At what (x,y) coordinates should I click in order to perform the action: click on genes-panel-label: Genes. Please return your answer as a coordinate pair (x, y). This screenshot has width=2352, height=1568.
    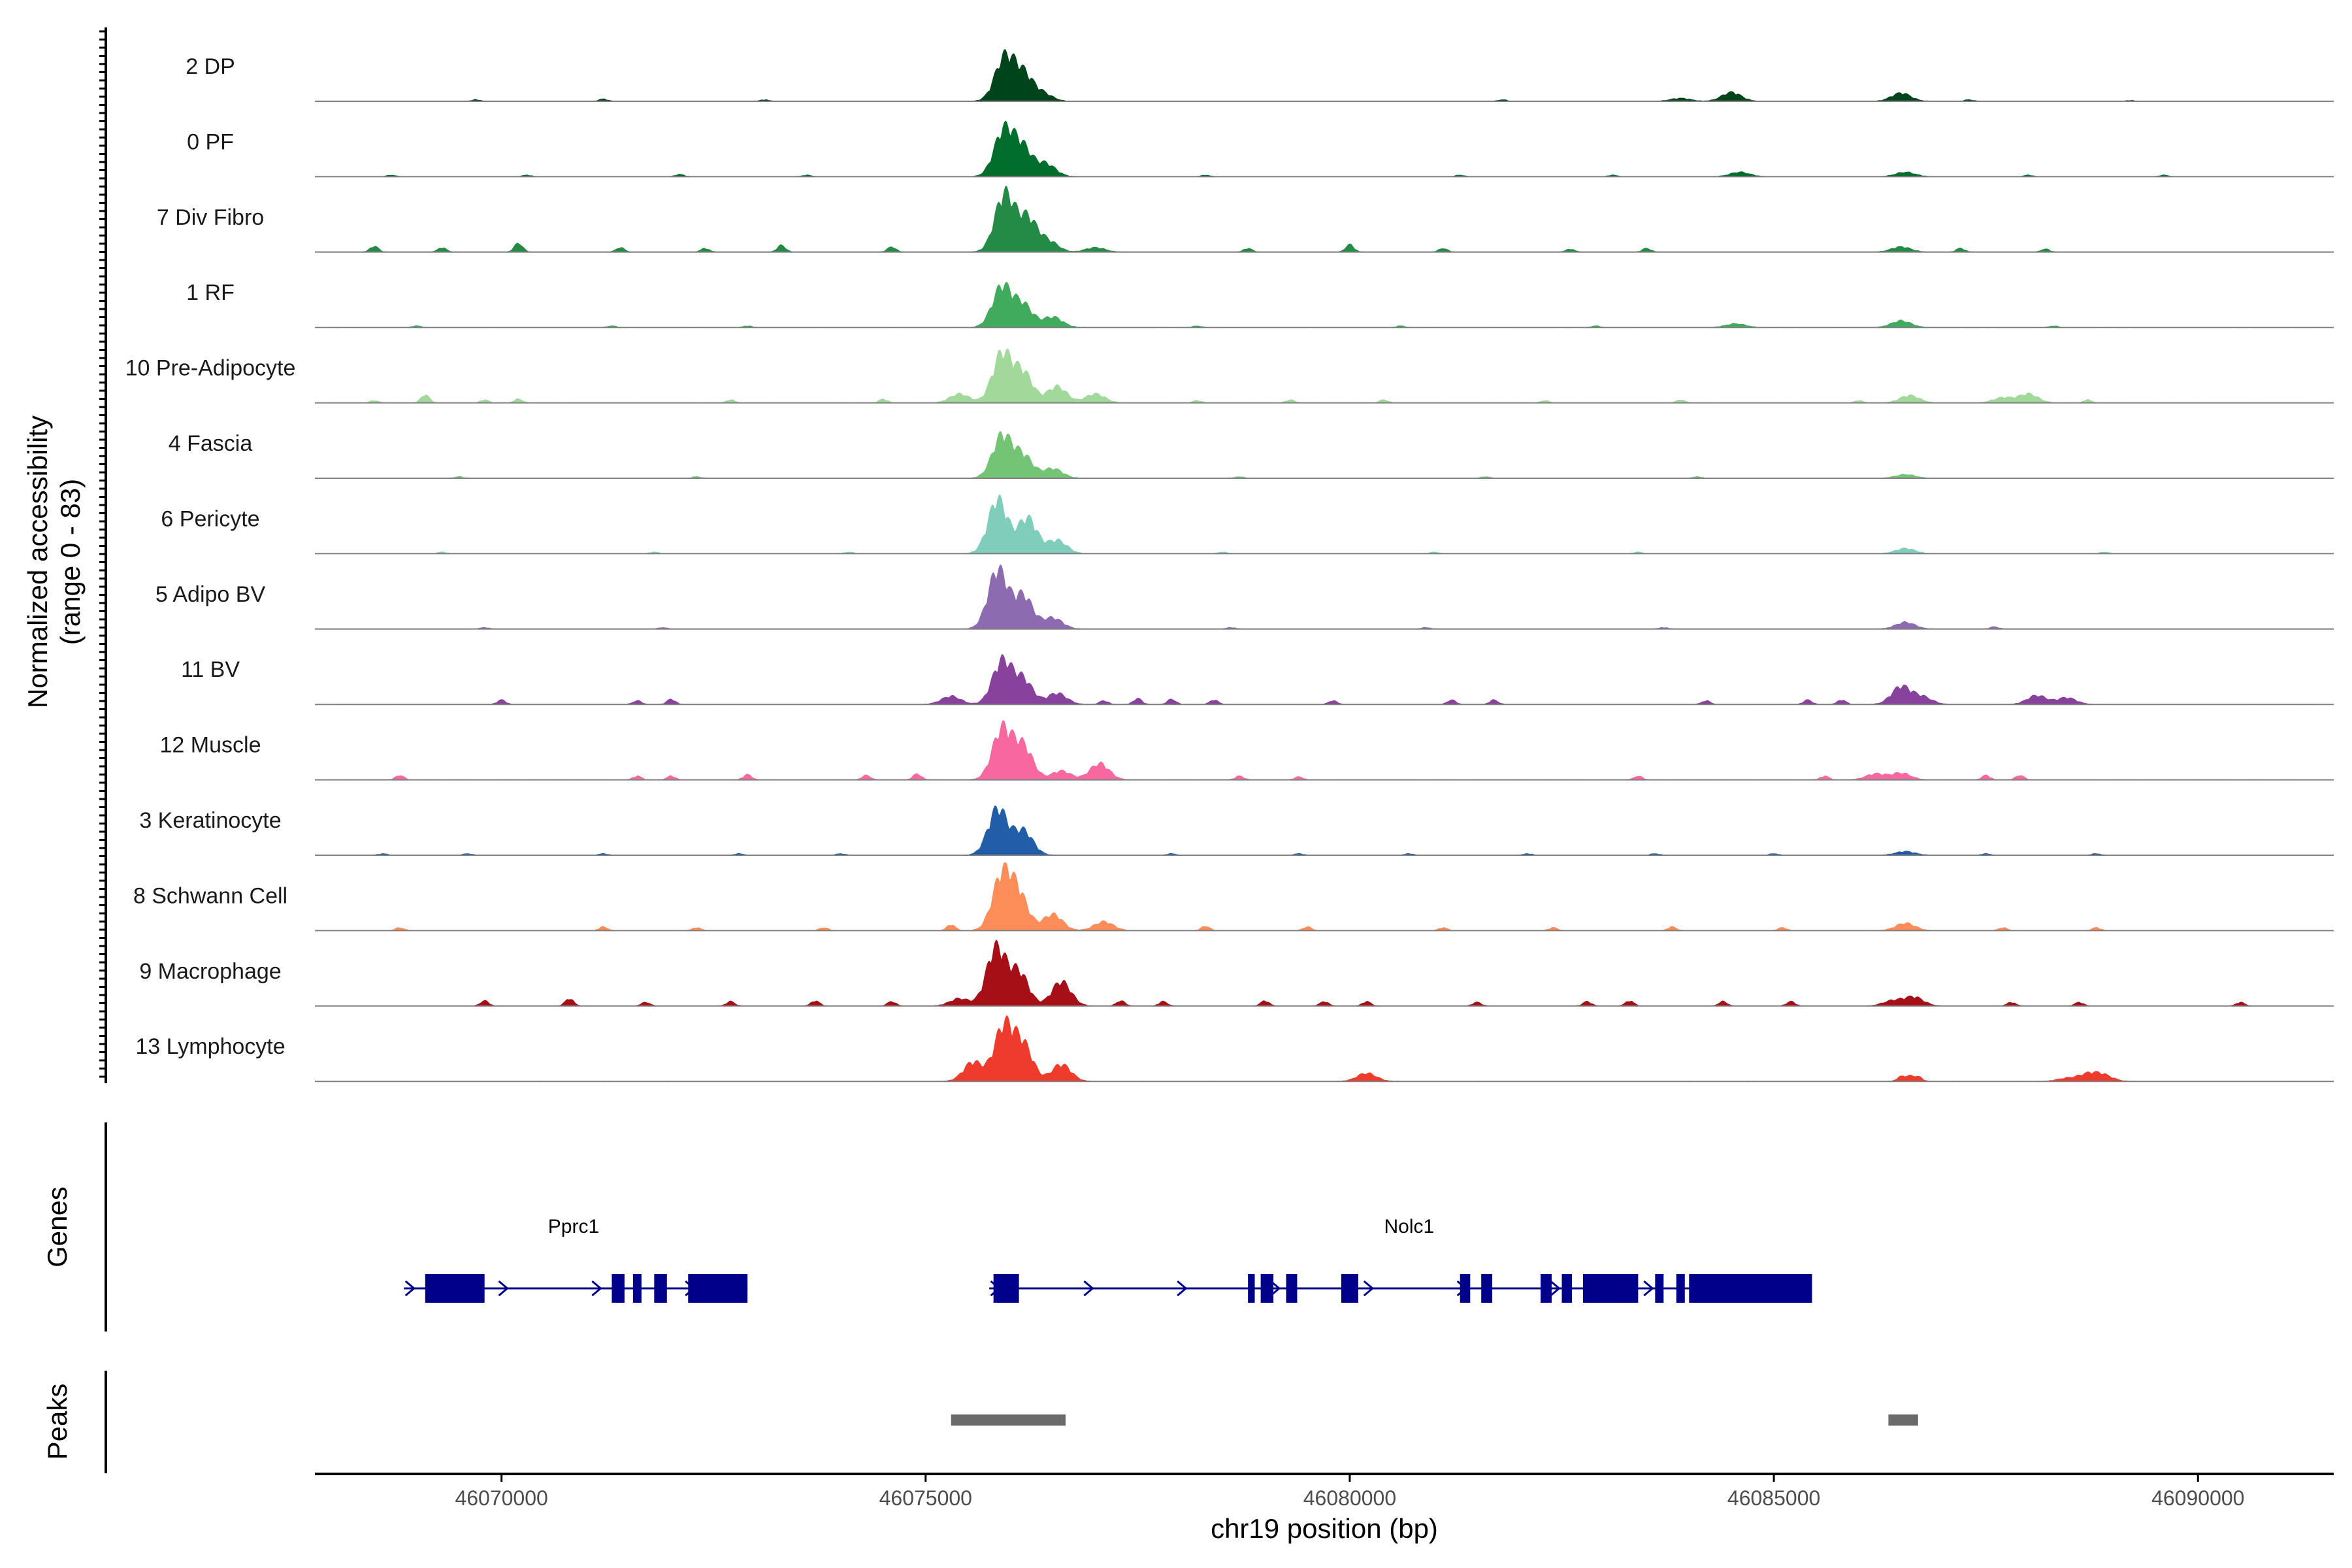
    Looking at the image, I should click on (57, 1226).